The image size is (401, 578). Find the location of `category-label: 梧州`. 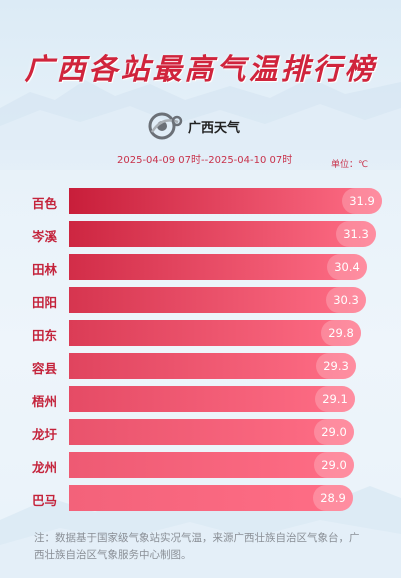

category-label: 梧州 is located at coordinates (45, 401).